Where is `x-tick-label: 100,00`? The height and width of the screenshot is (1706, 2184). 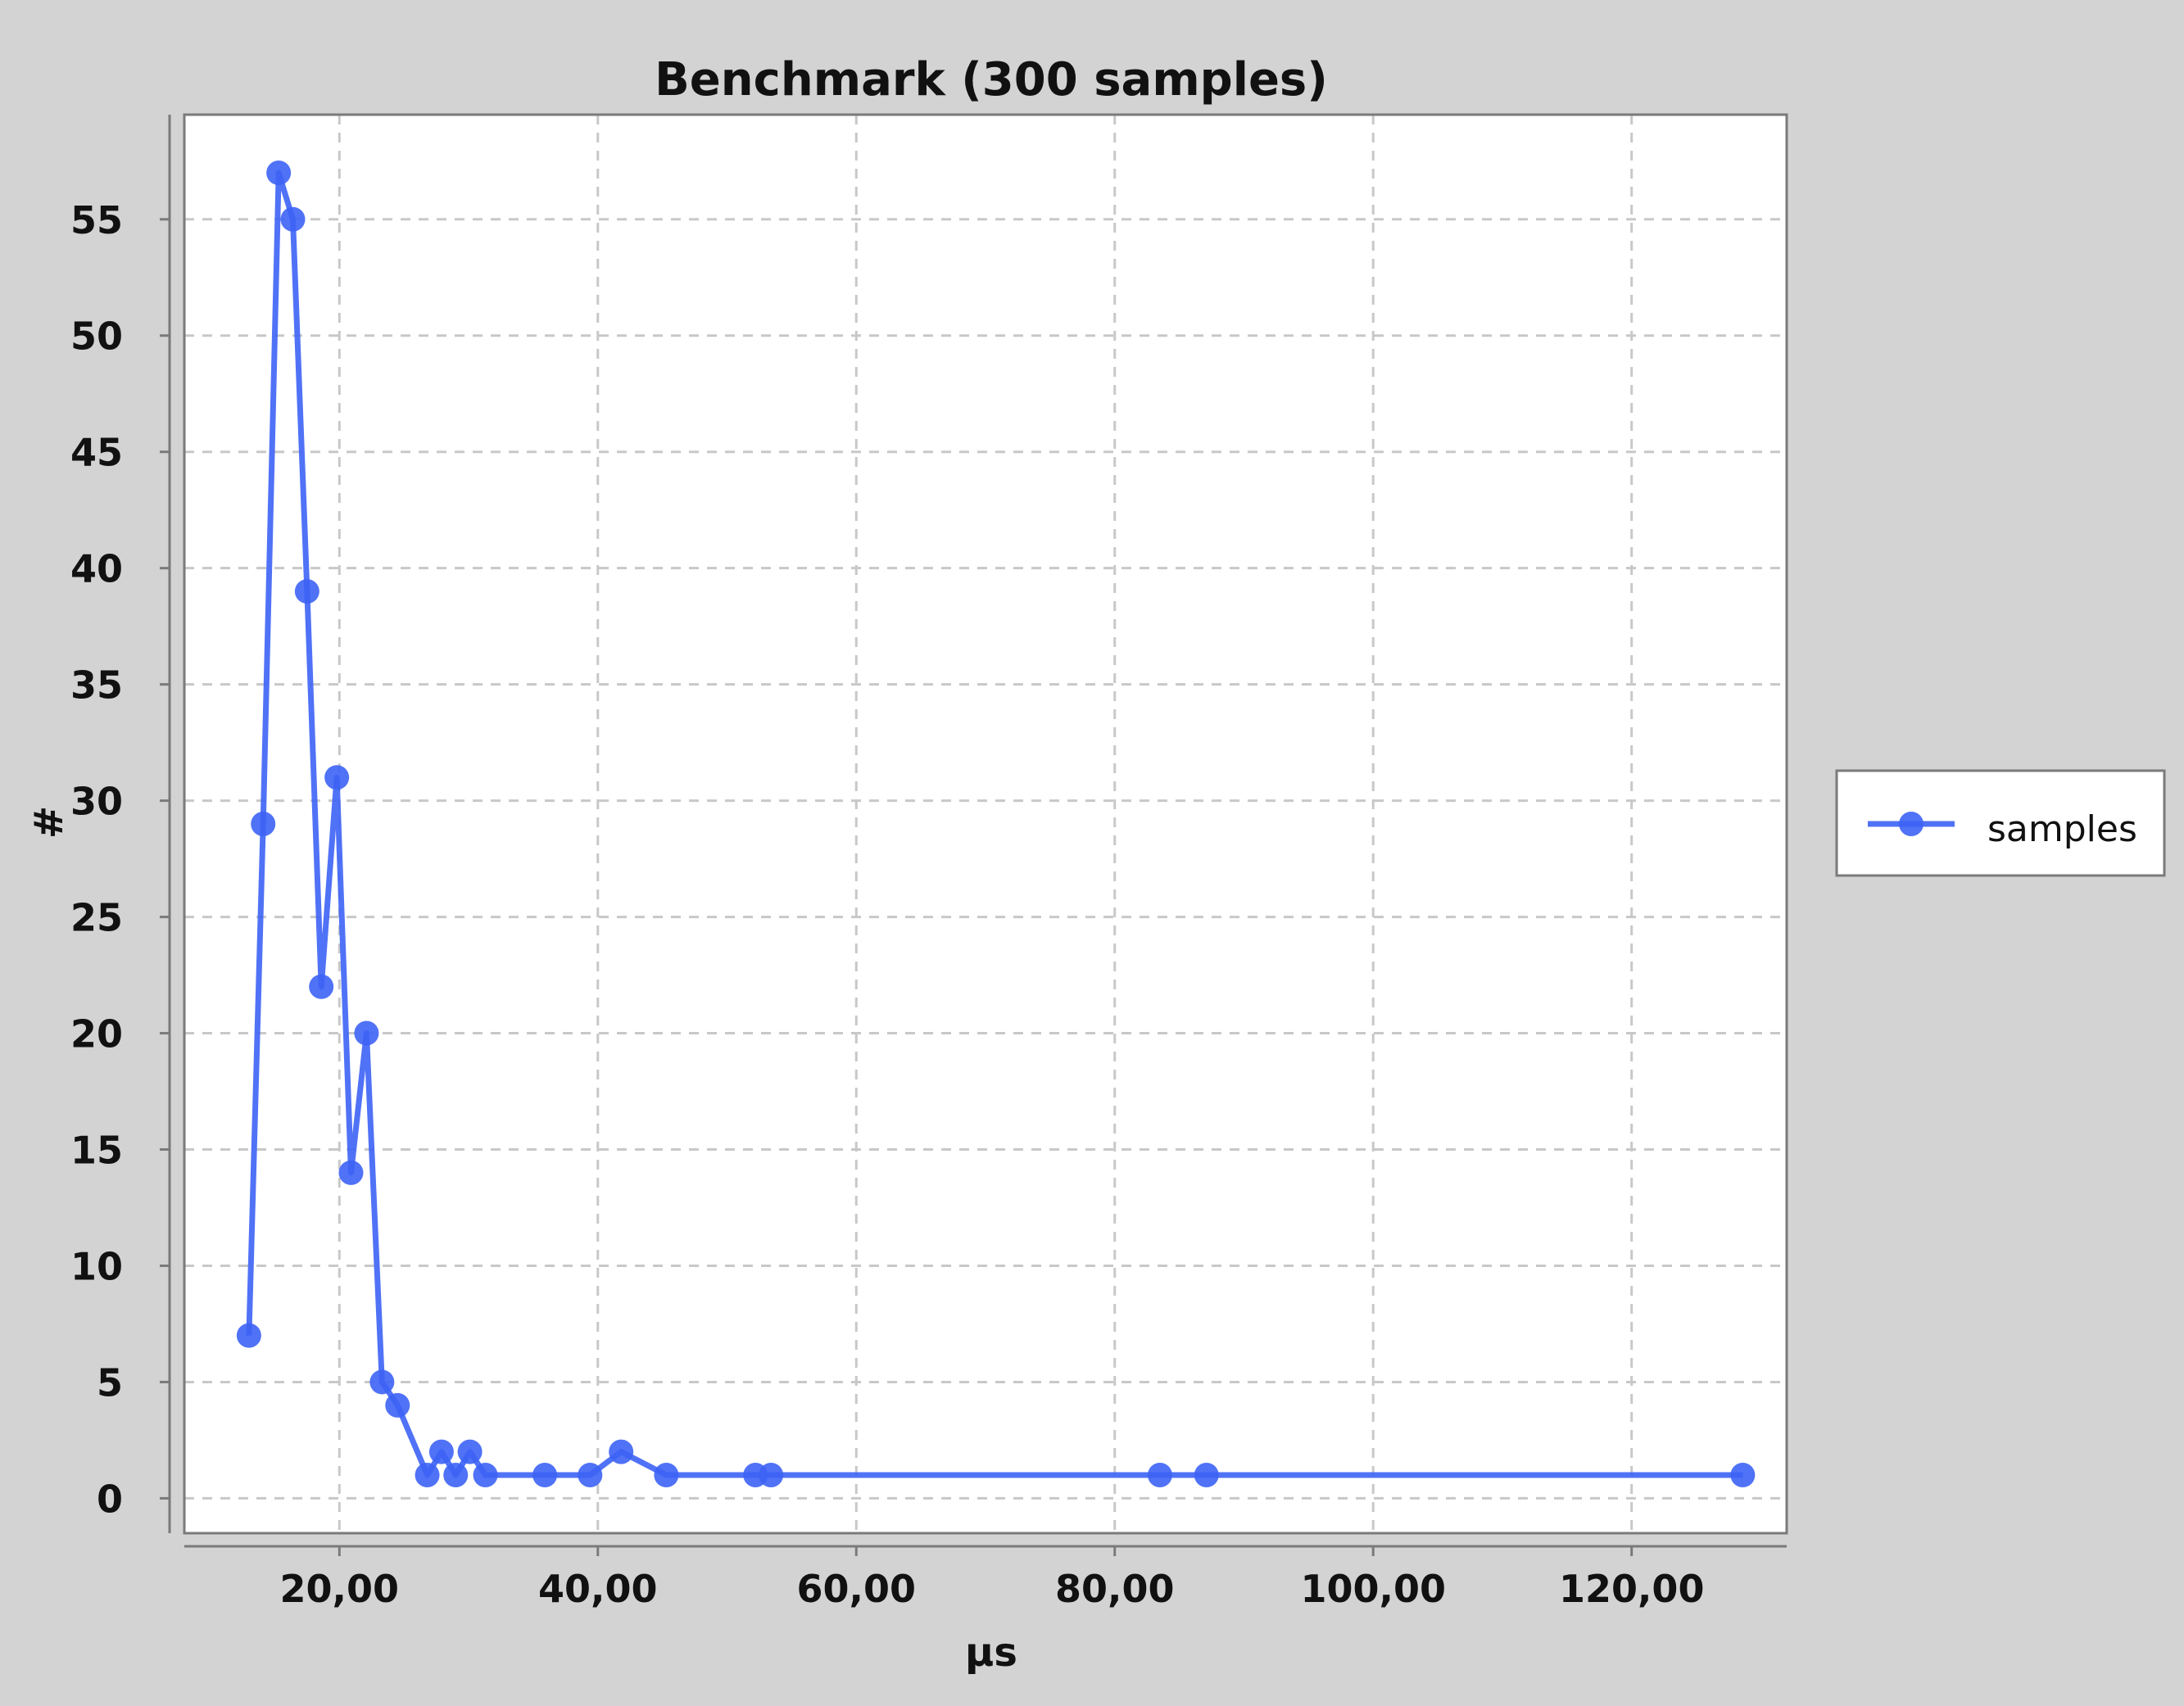 x-tick-label: 100,00 is located at coordinates (1373, 1589).